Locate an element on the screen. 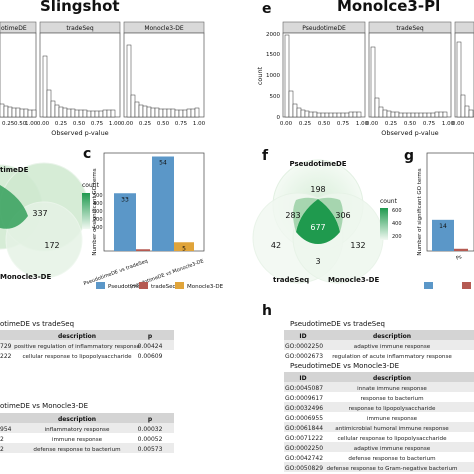  strip-right-2-label: tradeSeq is located at coordinates (409, 28).